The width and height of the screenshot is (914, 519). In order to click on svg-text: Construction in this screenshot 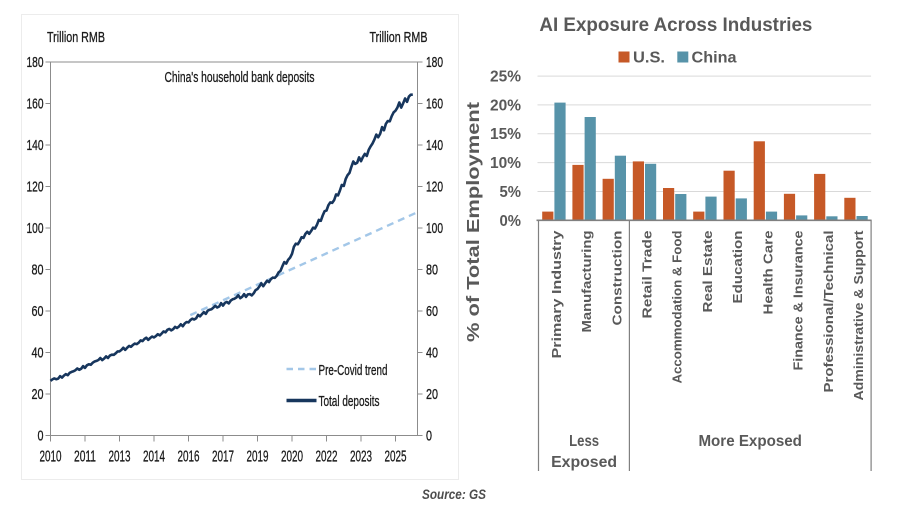, I will do `click(616, 278)`.